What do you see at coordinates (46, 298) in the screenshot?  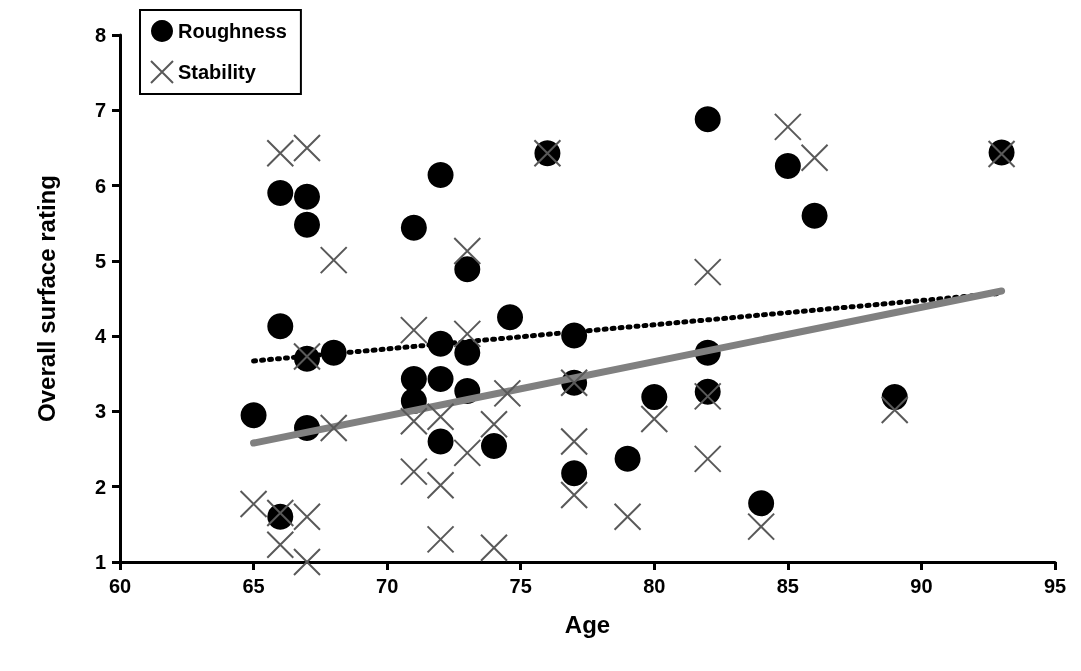 I see `y-axis-title: Overall surface rating` at bounding box center [46, 298].